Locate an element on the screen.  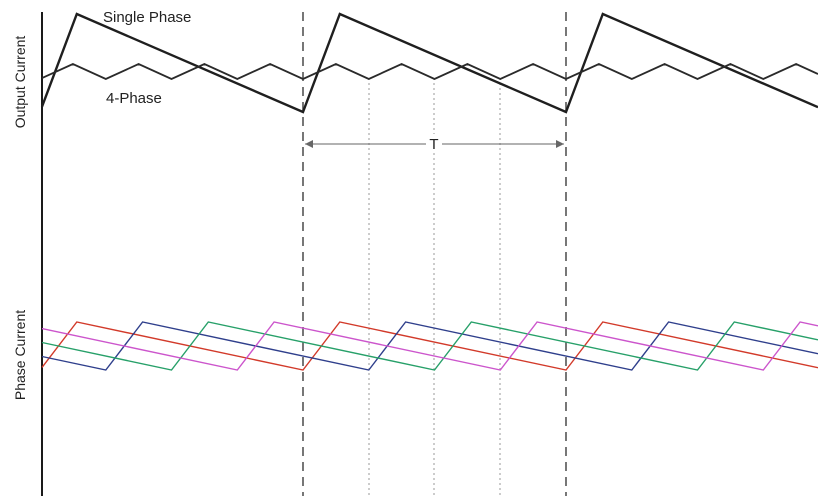
phase-2-current is located at coordinates (429, 346).